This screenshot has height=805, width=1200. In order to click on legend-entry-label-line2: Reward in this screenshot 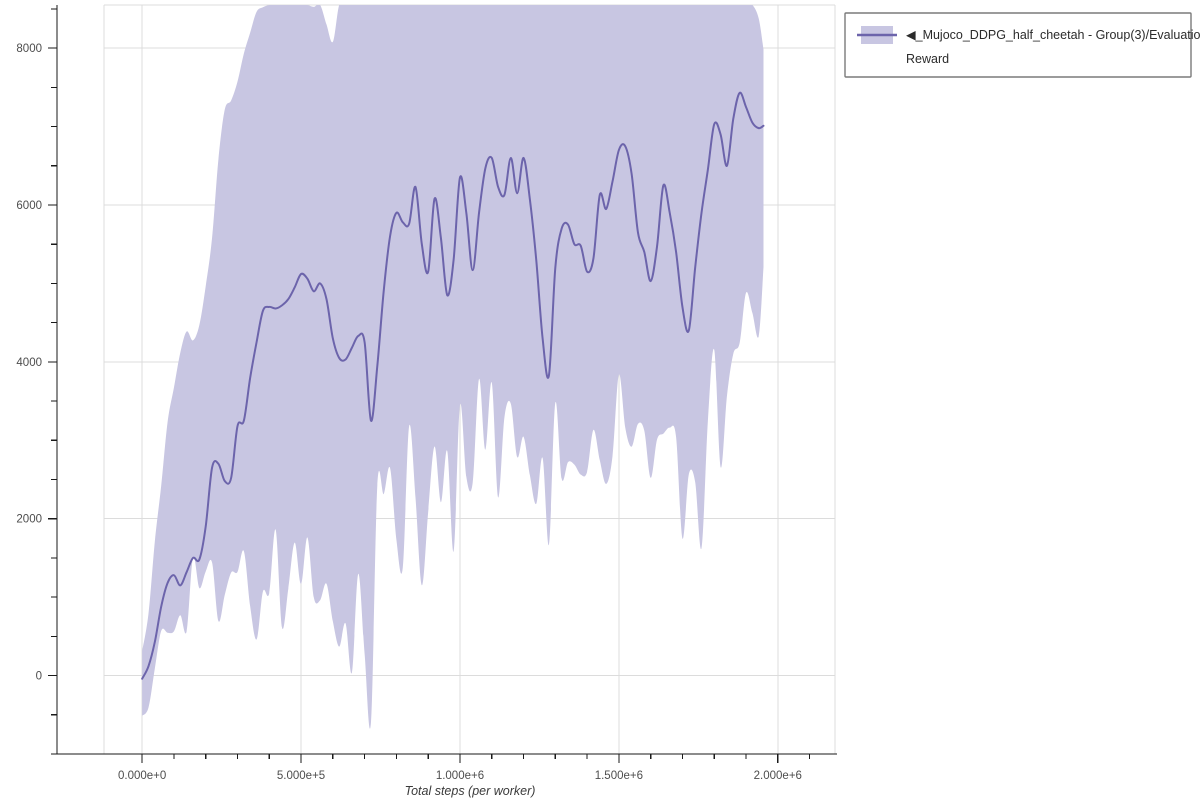, I will do `click(927, 59)`.